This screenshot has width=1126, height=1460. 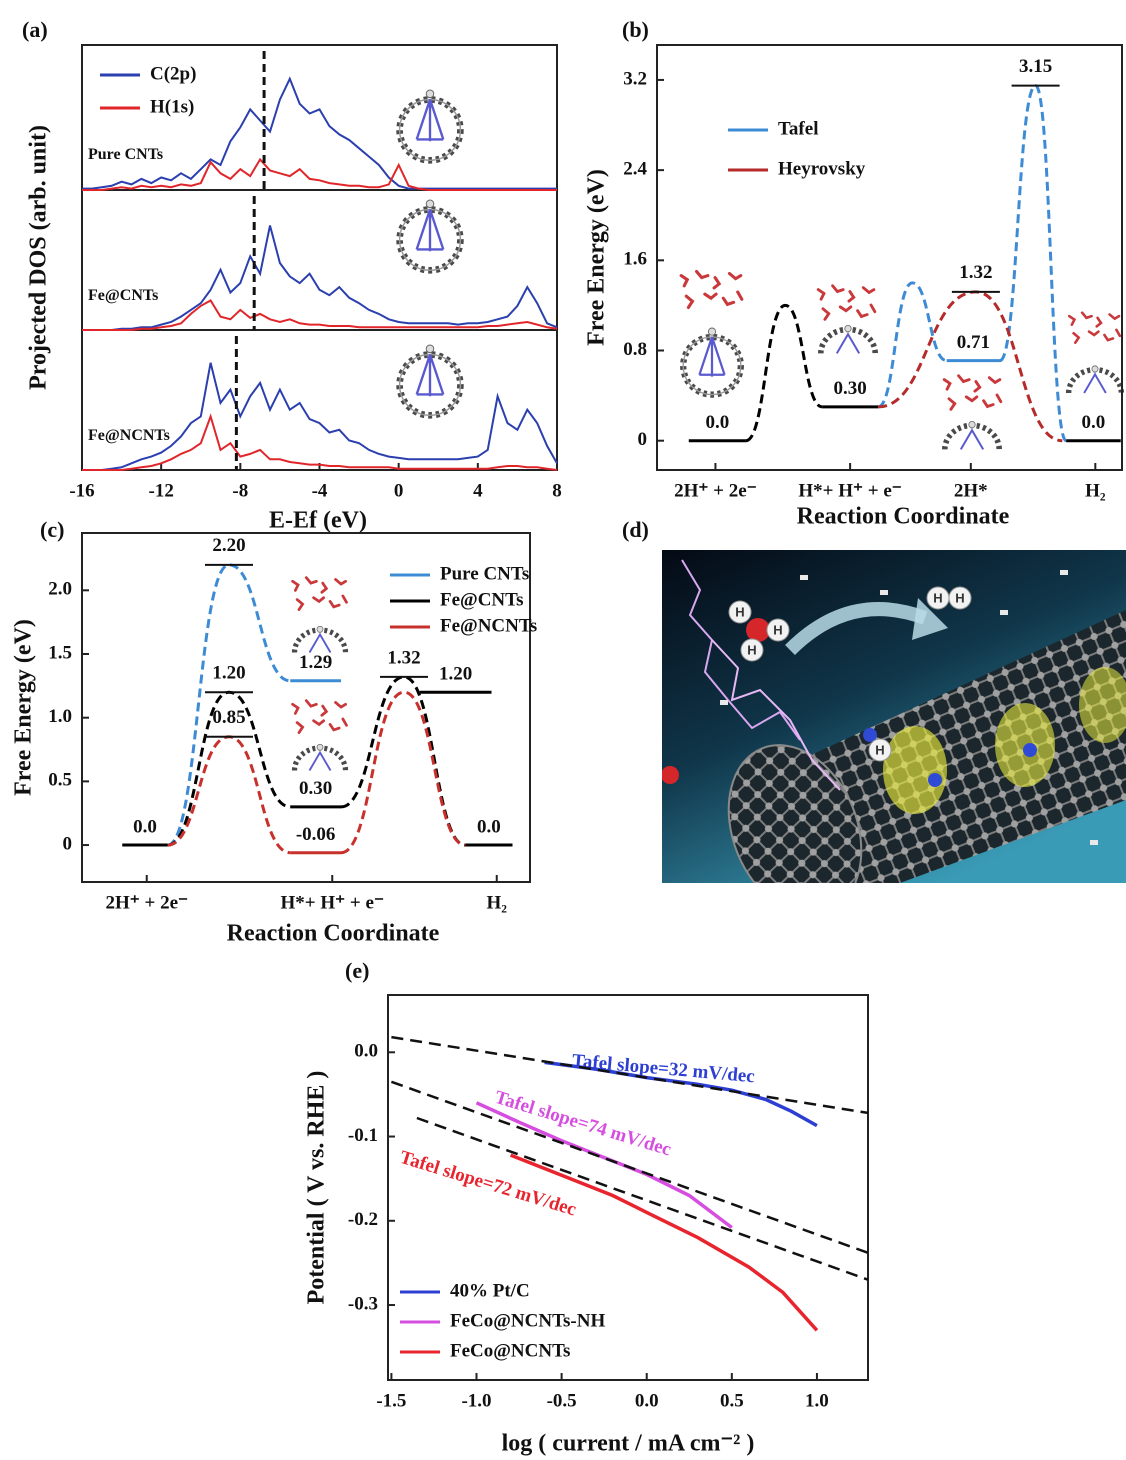 I want to click on y-tick-label: 0.5, so click(x=60, y=780).